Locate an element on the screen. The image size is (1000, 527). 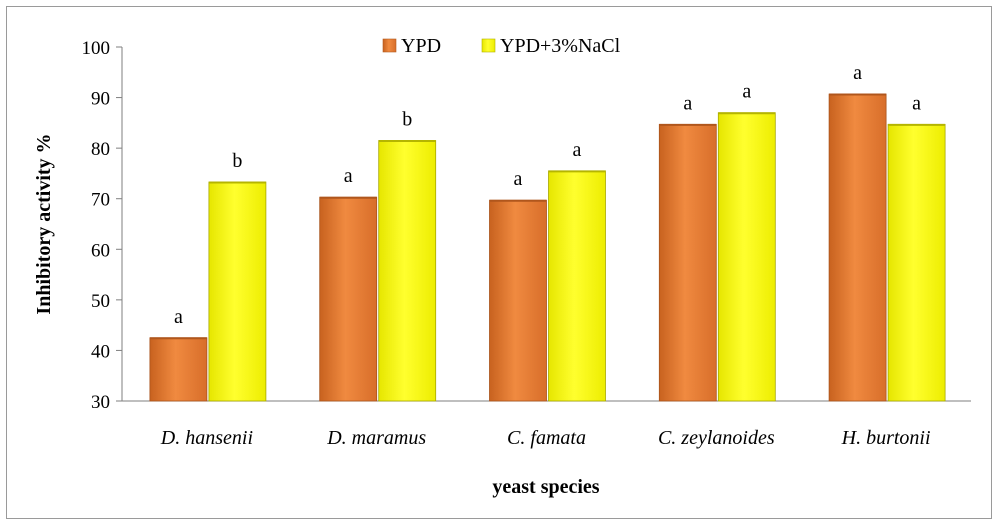
legend-label-ypd-nacl: YPD+3%NaCl is located at coordinates (560, 46).